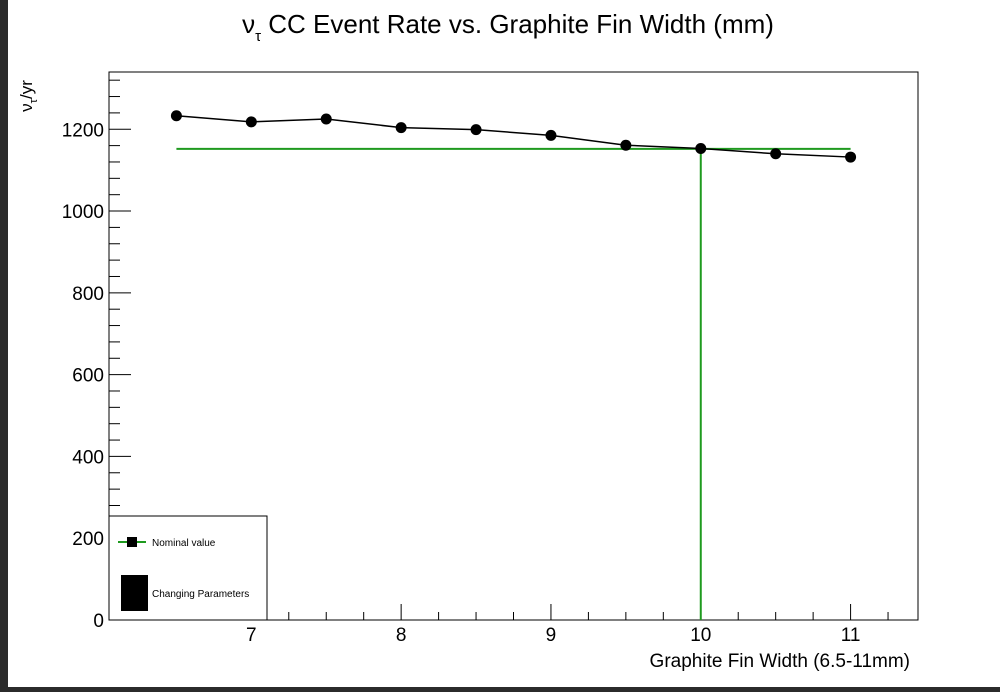 Image resolution: width=1000 pixels, height=692 pixels. I want to click on y-tick-label: 600, so click(88, 376).